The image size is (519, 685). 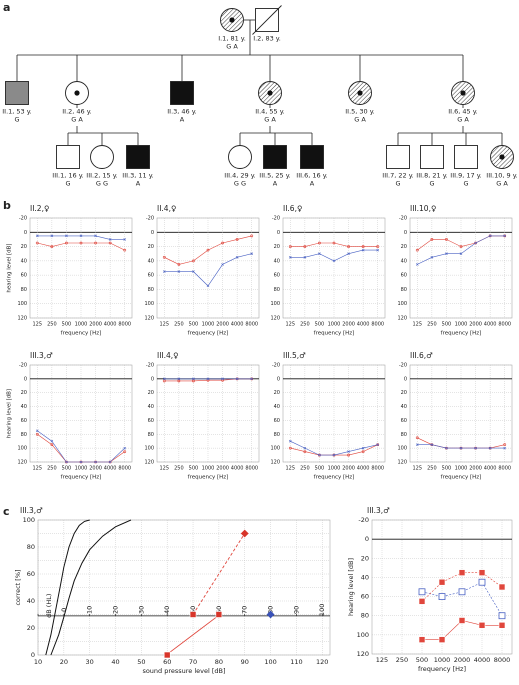 What do you see at coordinates (466, 157) in the screenshot?
I see `male-symbol` at bounding box center [466, 157].